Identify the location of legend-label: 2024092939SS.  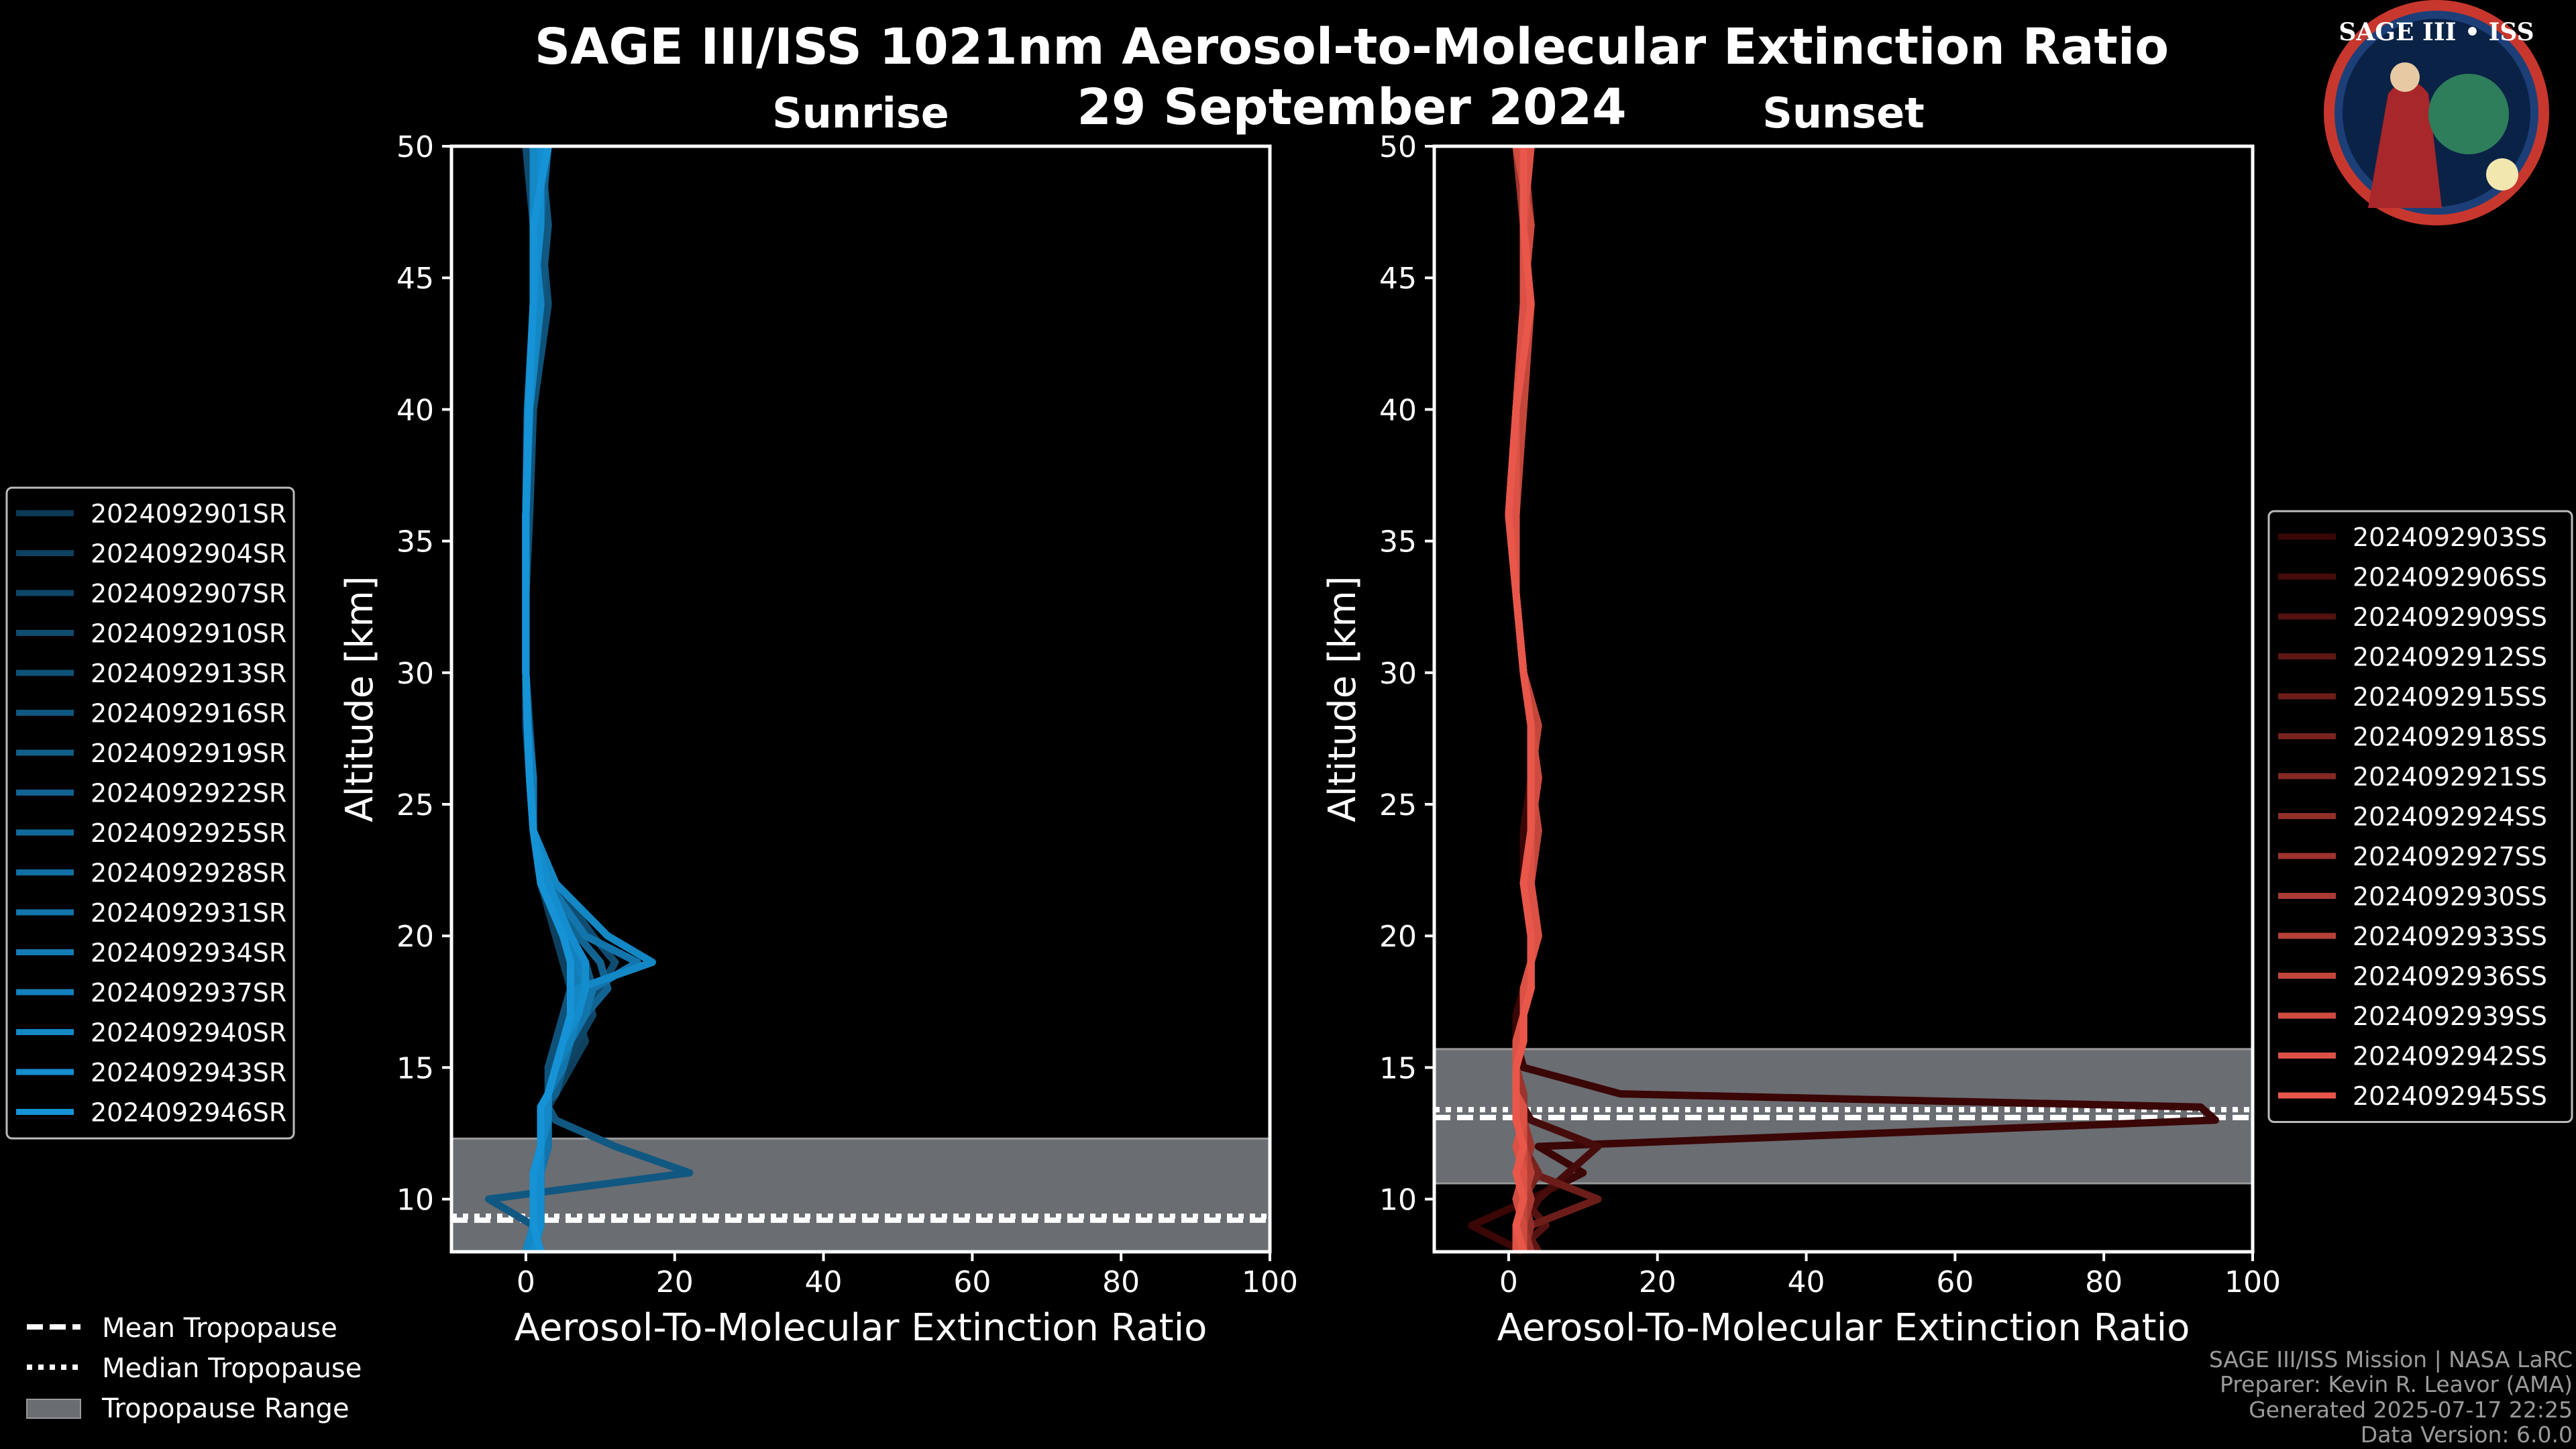
(2450, 1016).